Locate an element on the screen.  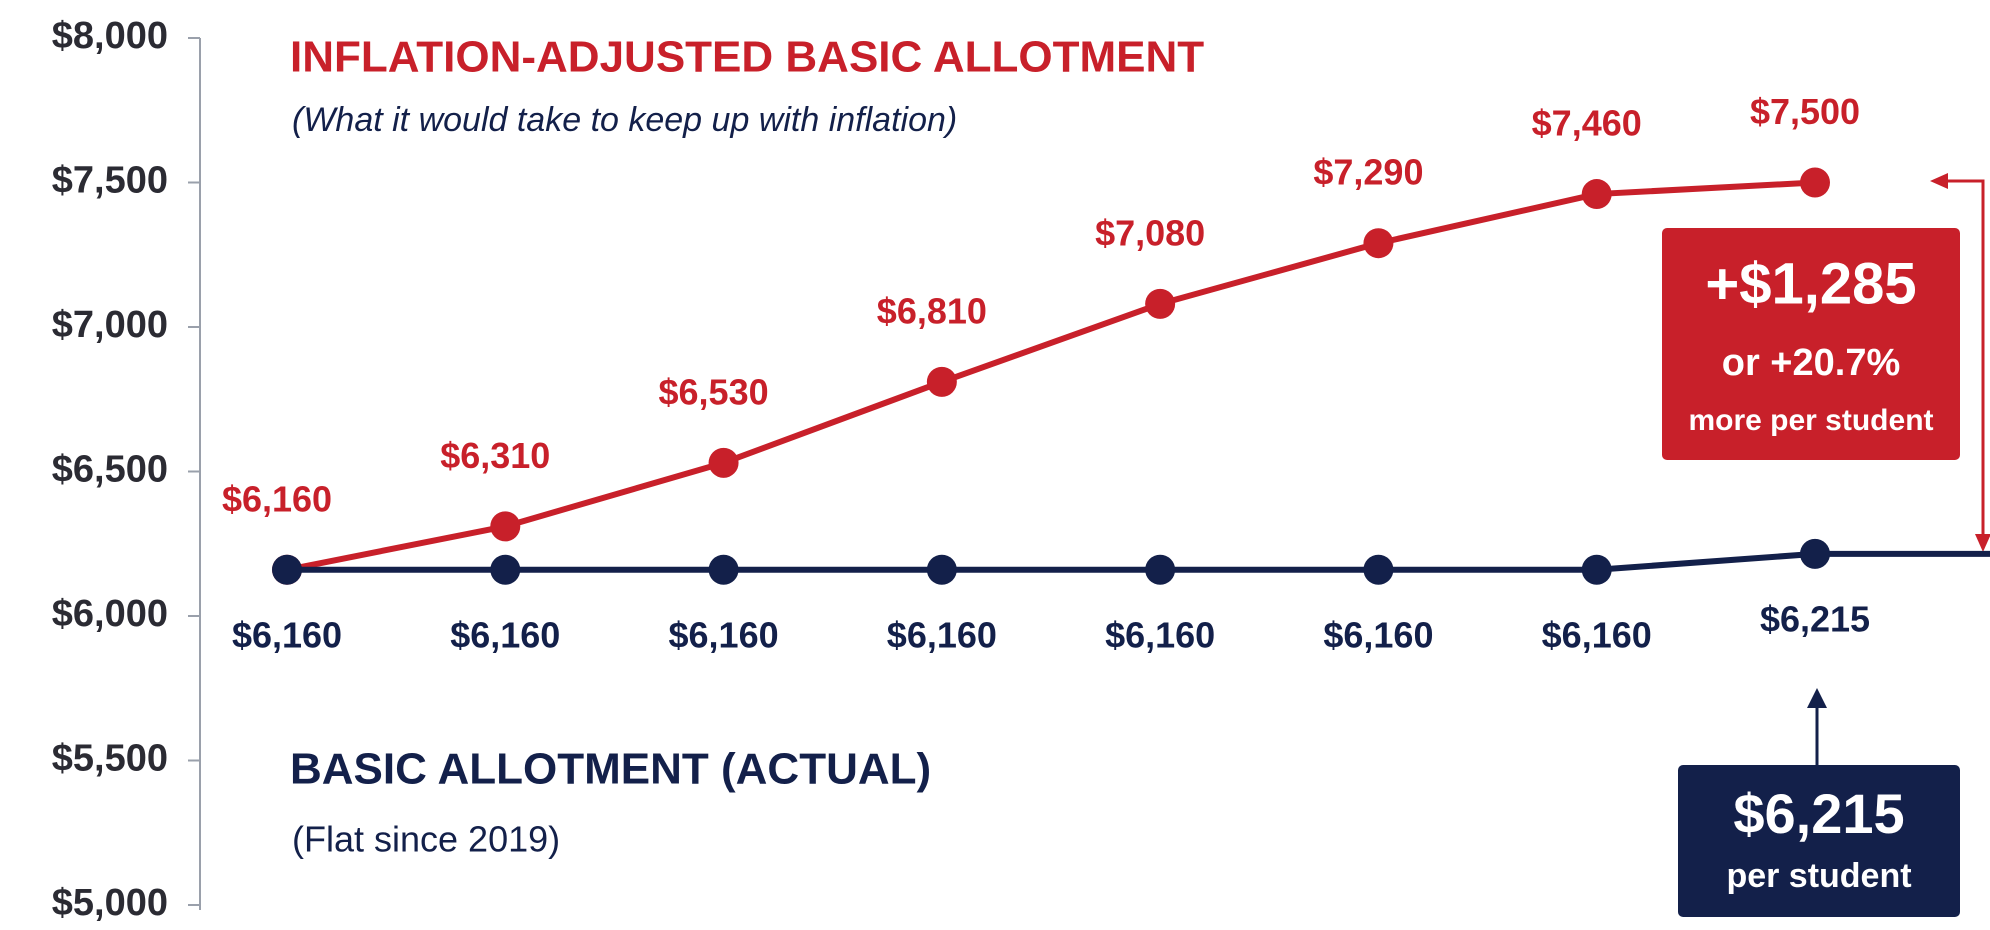
data-label: $6,215 is located at coordinates (1815, 618).